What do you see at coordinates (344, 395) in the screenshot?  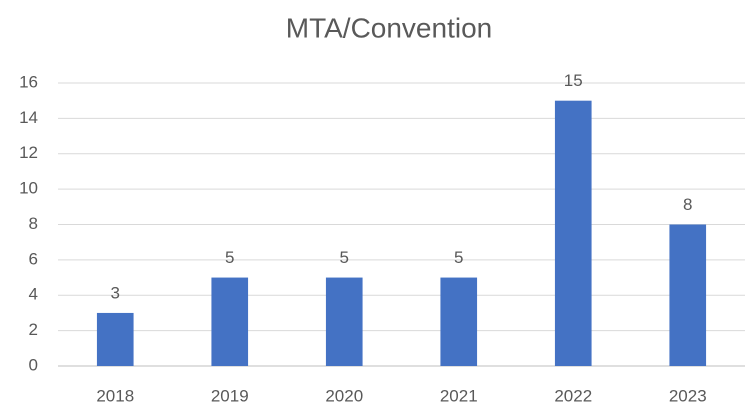 I see `x-tick-label: 2020` at bounding box center [344, 395].